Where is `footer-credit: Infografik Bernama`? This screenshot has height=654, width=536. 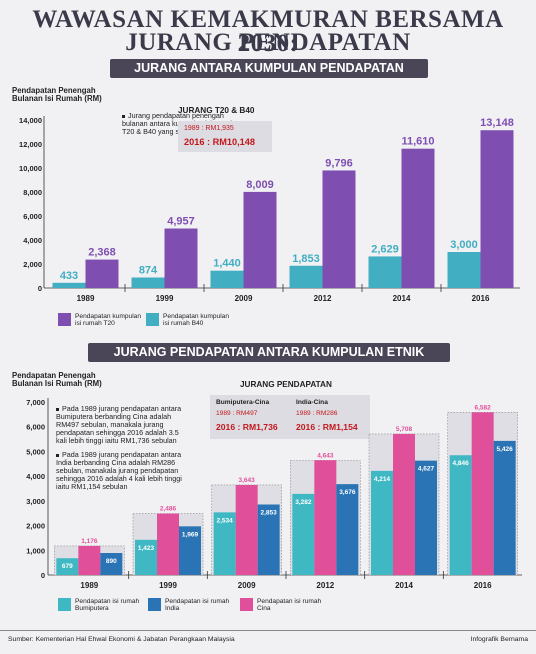
footer-credit: Infografik Bernama is located at coordinates (499, 639).